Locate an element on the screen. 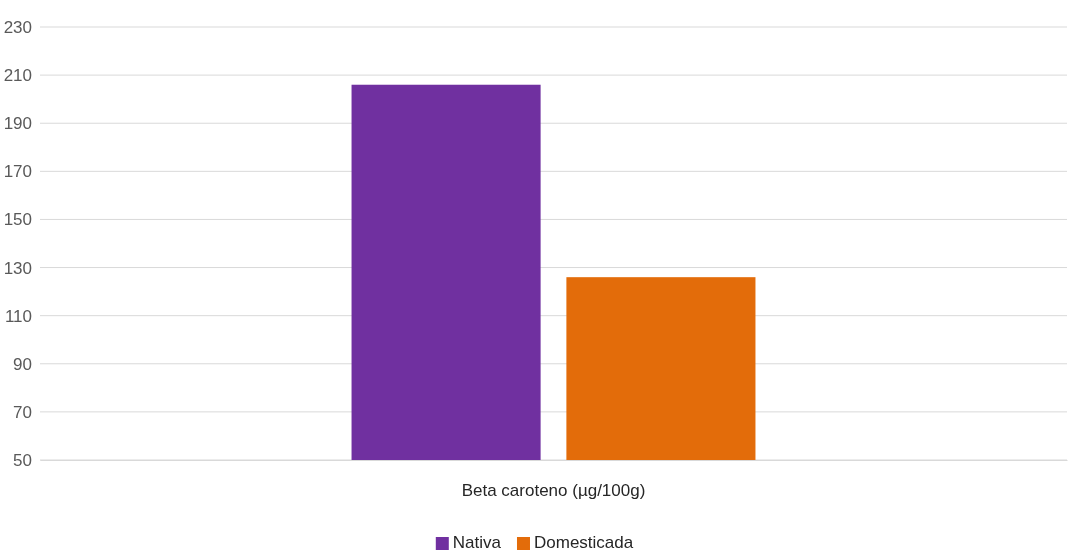 This screenshot has width=1069, height=554. y-tick-label: 90 is located at coordinates (22, 364).